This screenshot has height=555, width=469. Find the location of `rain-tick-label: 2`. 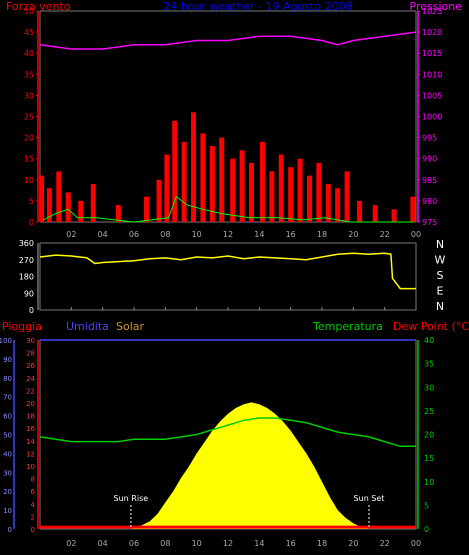

rain-tick-label: 2 is located at coordinates (33, 517).